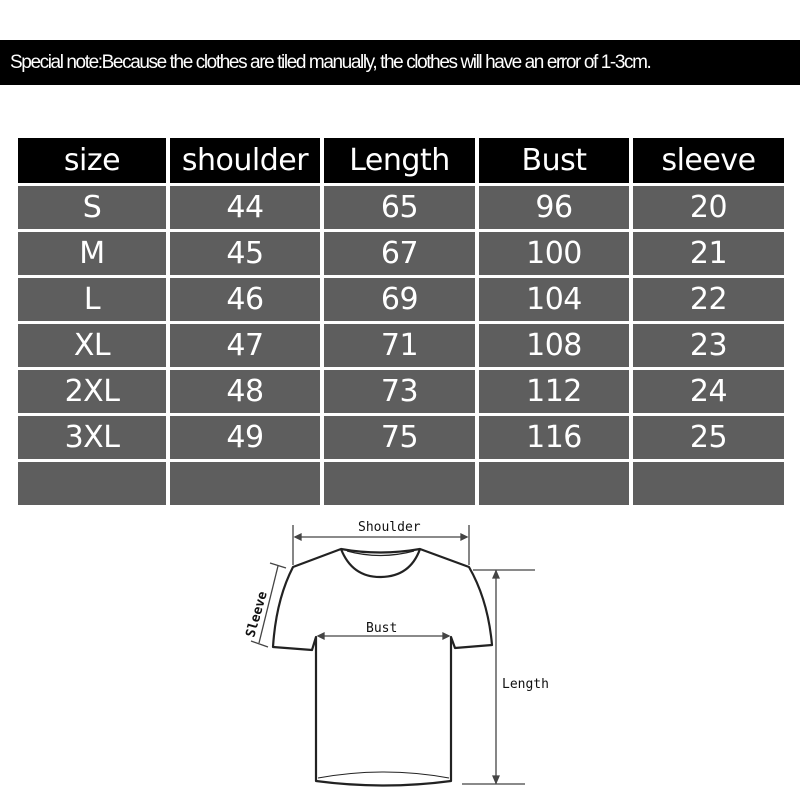 The width and height of the screenshot is (800, 800). Describe the element at coordinates (389, 527) in the screenshot. I see `shoulder-label: Shoulder` at that location.